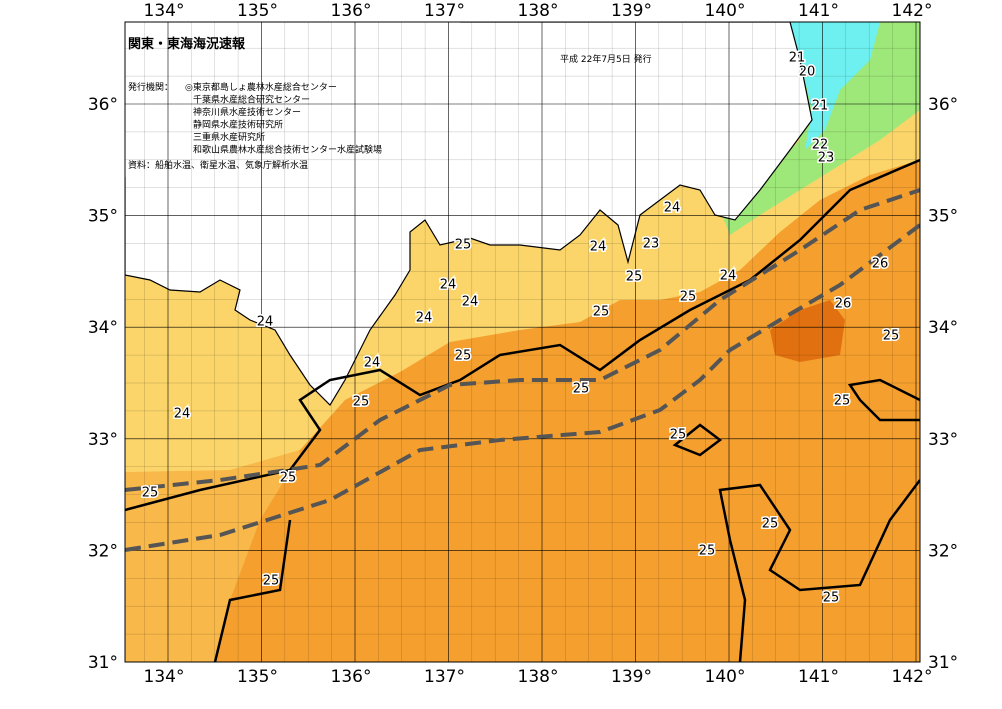 This screenshot has height=709, width=1002. What do you see at coordinates (835, 86) in the screenshot?
I see `sea-coldest` at bounding box center [835, 86].